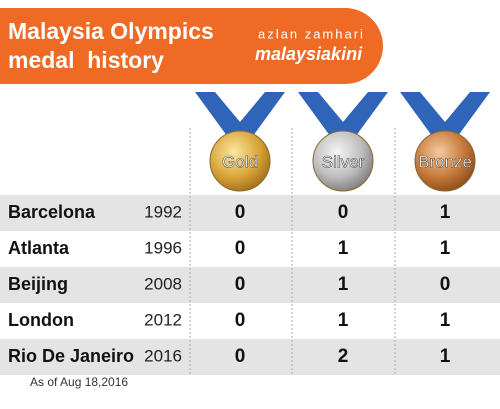  What do you see at coordinates (163, 211) in the screenshot?
I see `year: 1992` at bounding box center [163, 211].